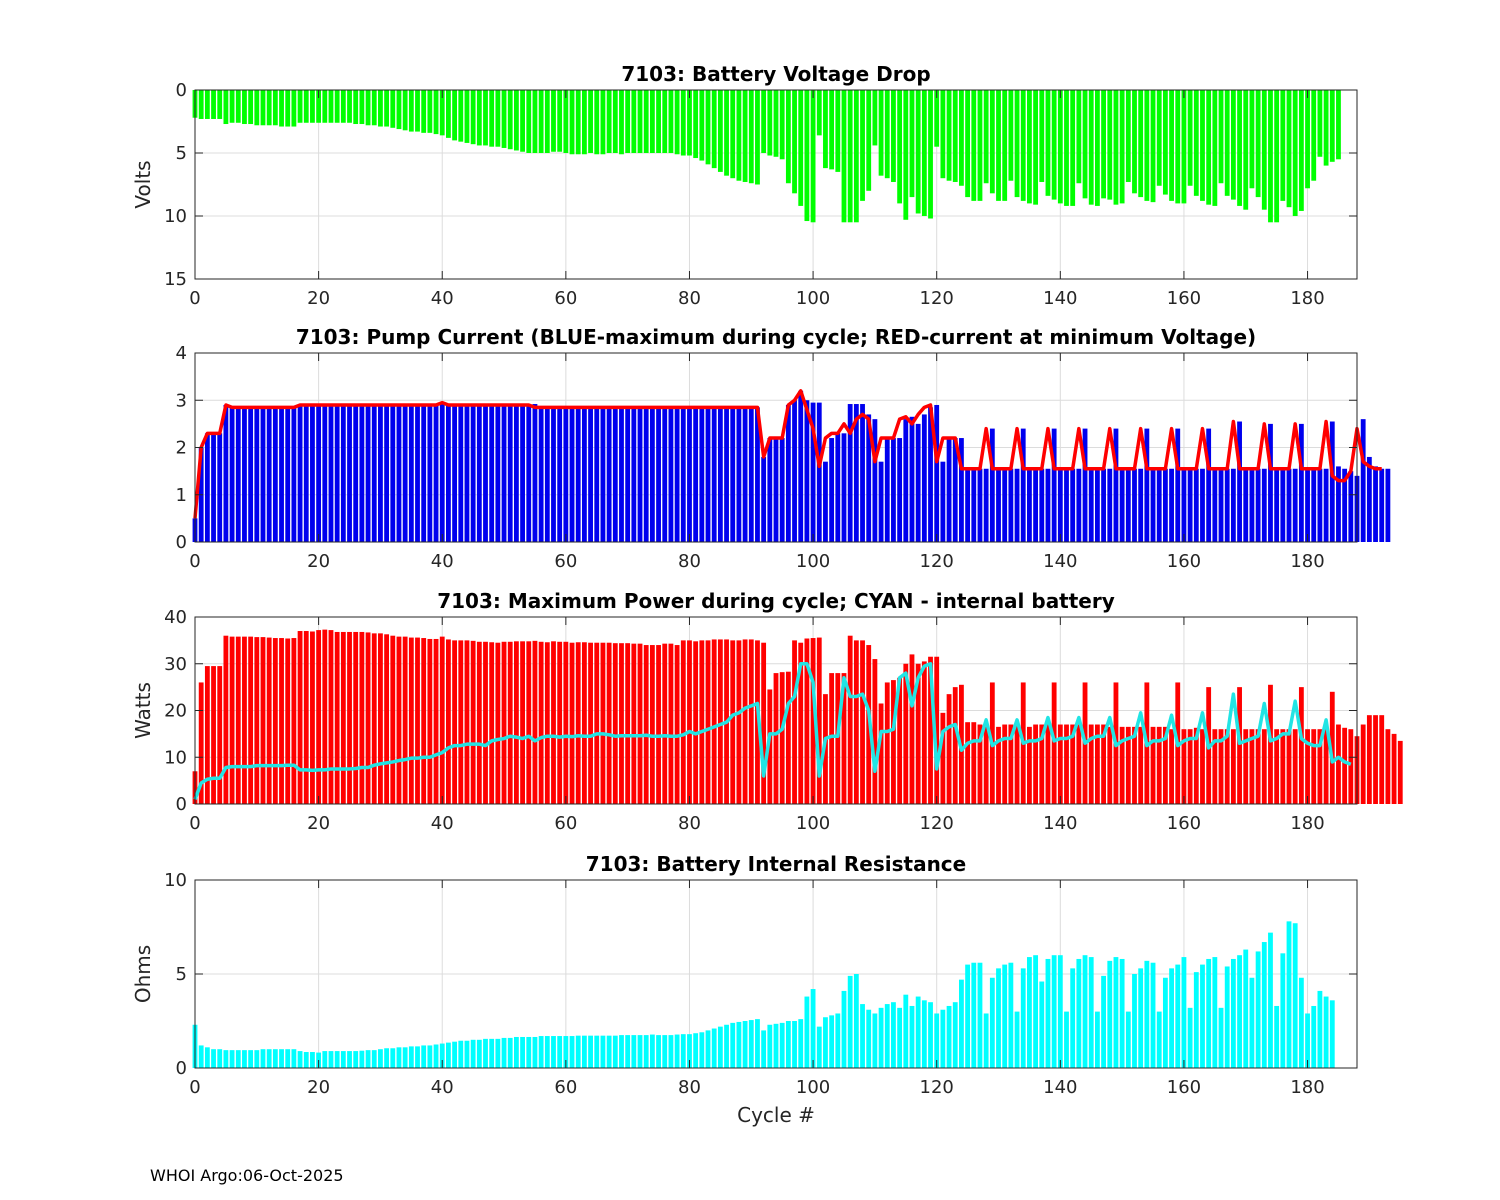 The width and height of the screenshot is (1500, 1200). What do you see at coordinates (776, 1115) in the screenshot?
I see `x-axis-label: Cycle #` at bounding box center [776, 1115].